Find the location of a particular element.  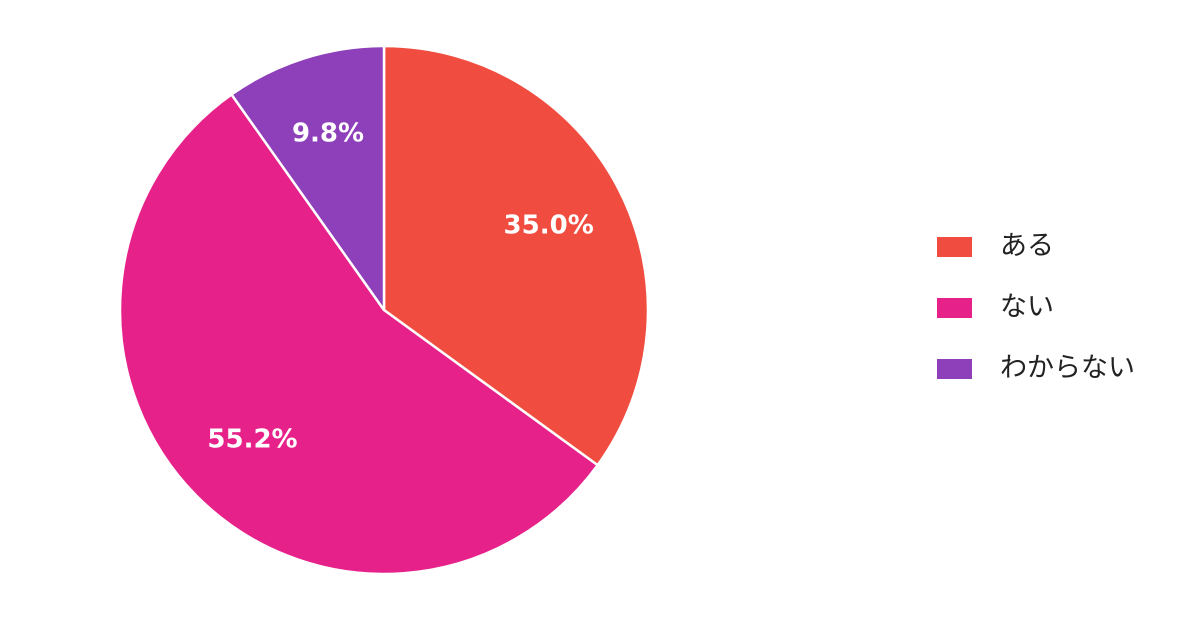

legend-label: わからない is located at coordinates (1067, 368).